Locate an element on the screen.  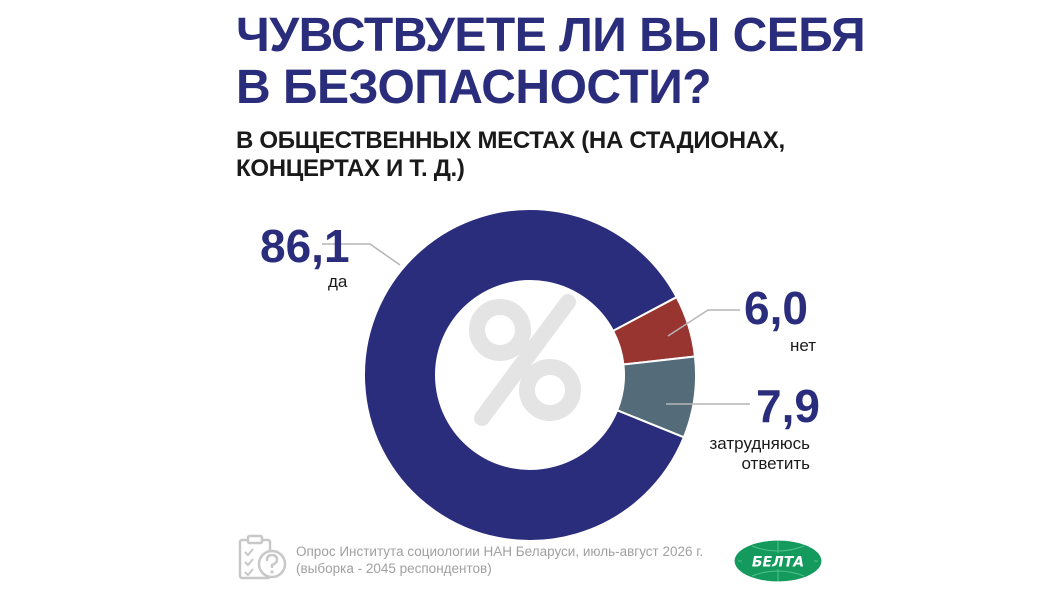
value-label-zatrudnyayus: 7,9 is located at coordinates (788, 406).